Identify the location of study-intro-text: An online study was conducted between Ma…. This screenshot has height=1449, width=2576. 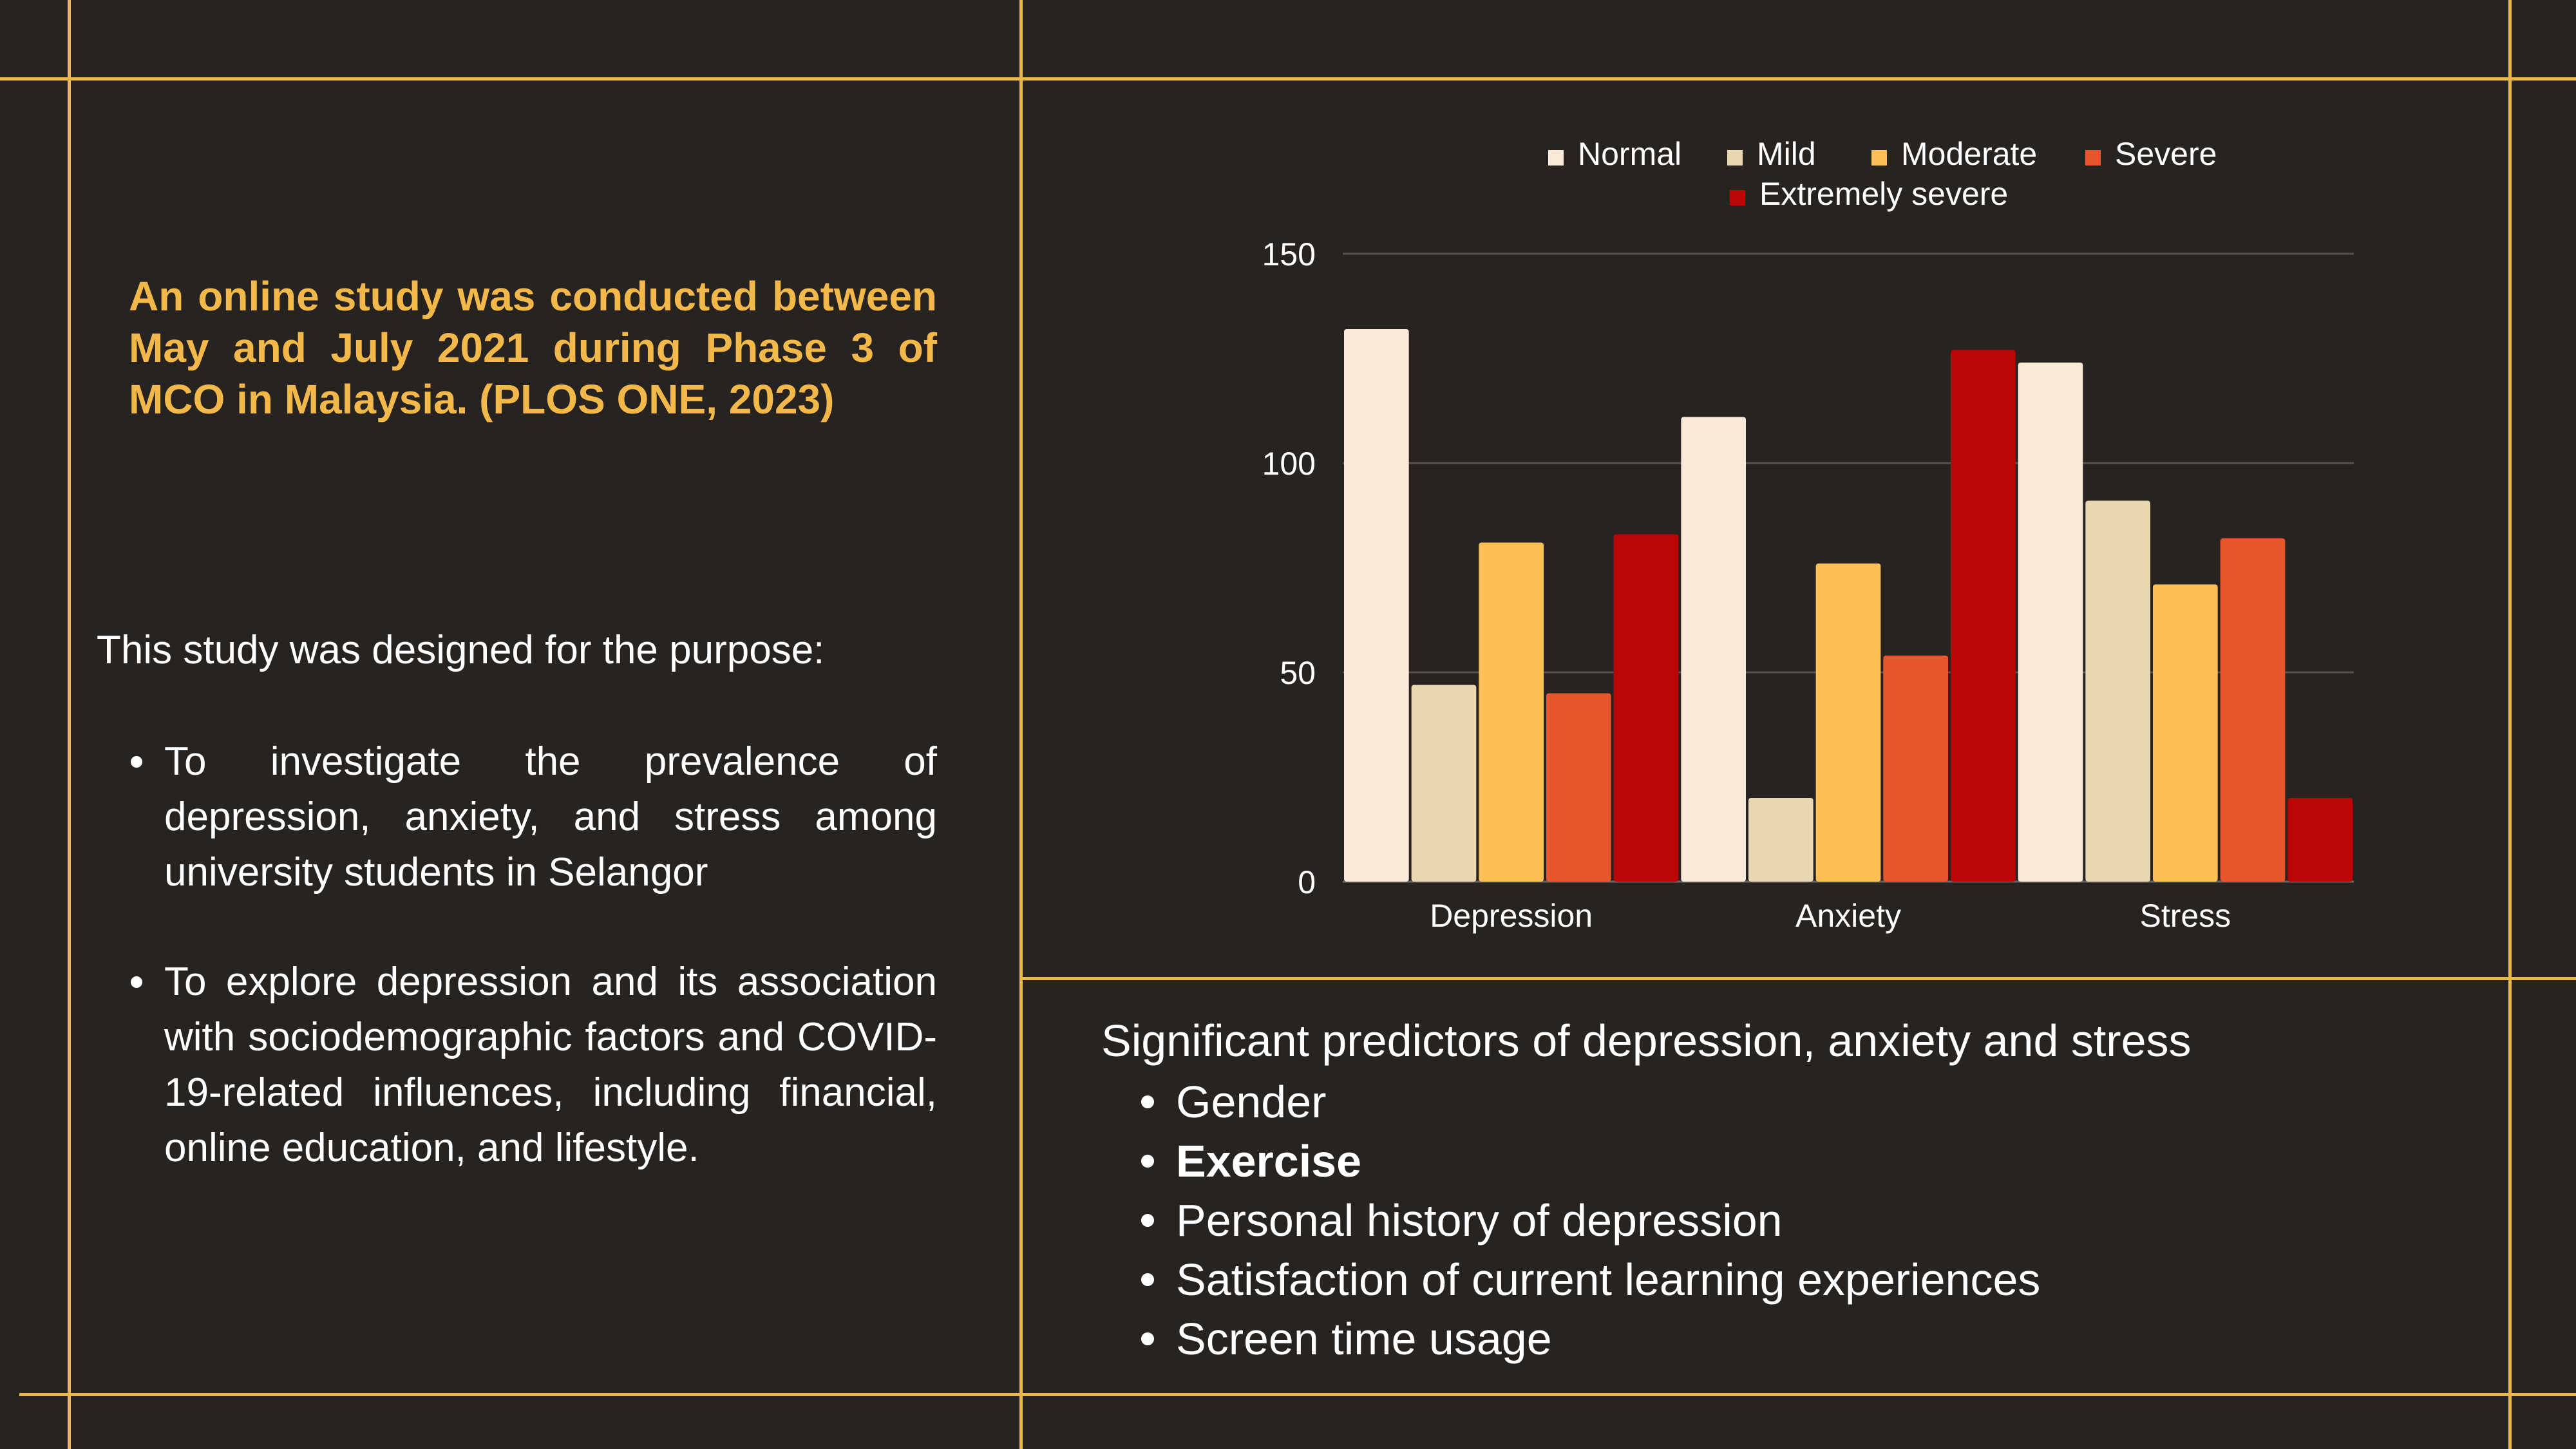
(533, 348).